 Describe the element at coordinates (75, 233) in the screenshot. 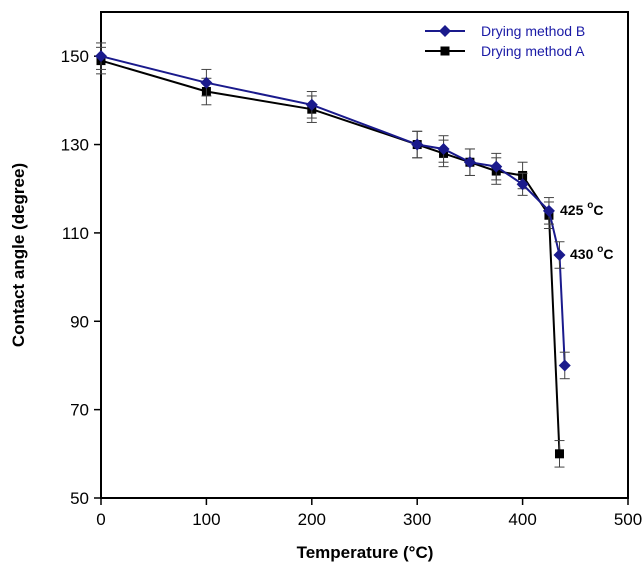

I see `y-tick-label: 110` at that location.